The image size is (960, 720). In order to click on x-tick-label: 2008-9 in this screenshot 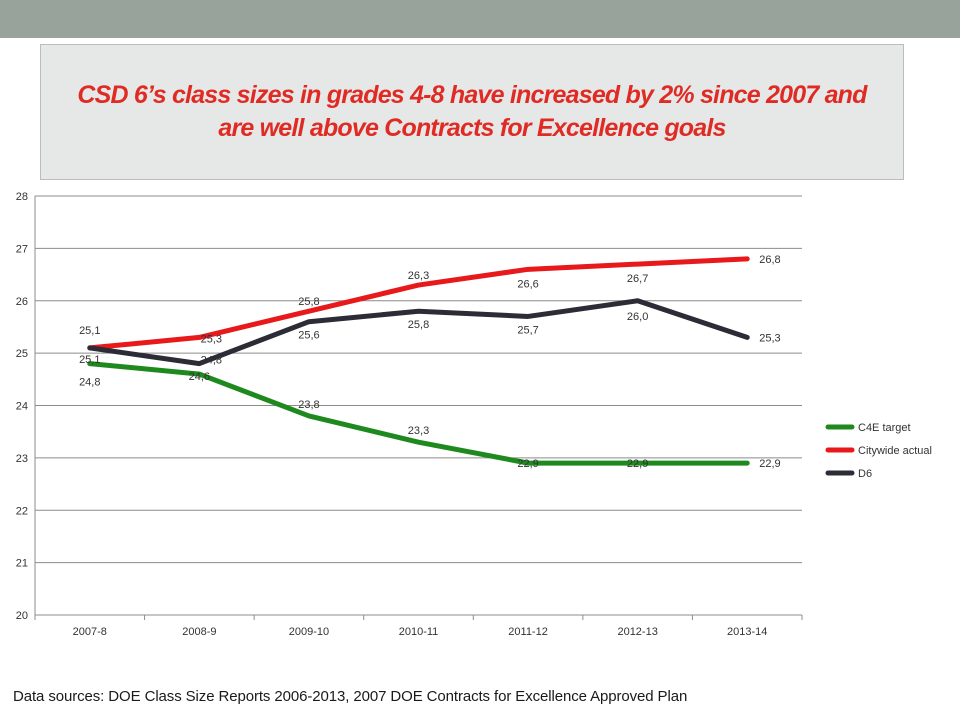, I will do `click(199, 632)`.